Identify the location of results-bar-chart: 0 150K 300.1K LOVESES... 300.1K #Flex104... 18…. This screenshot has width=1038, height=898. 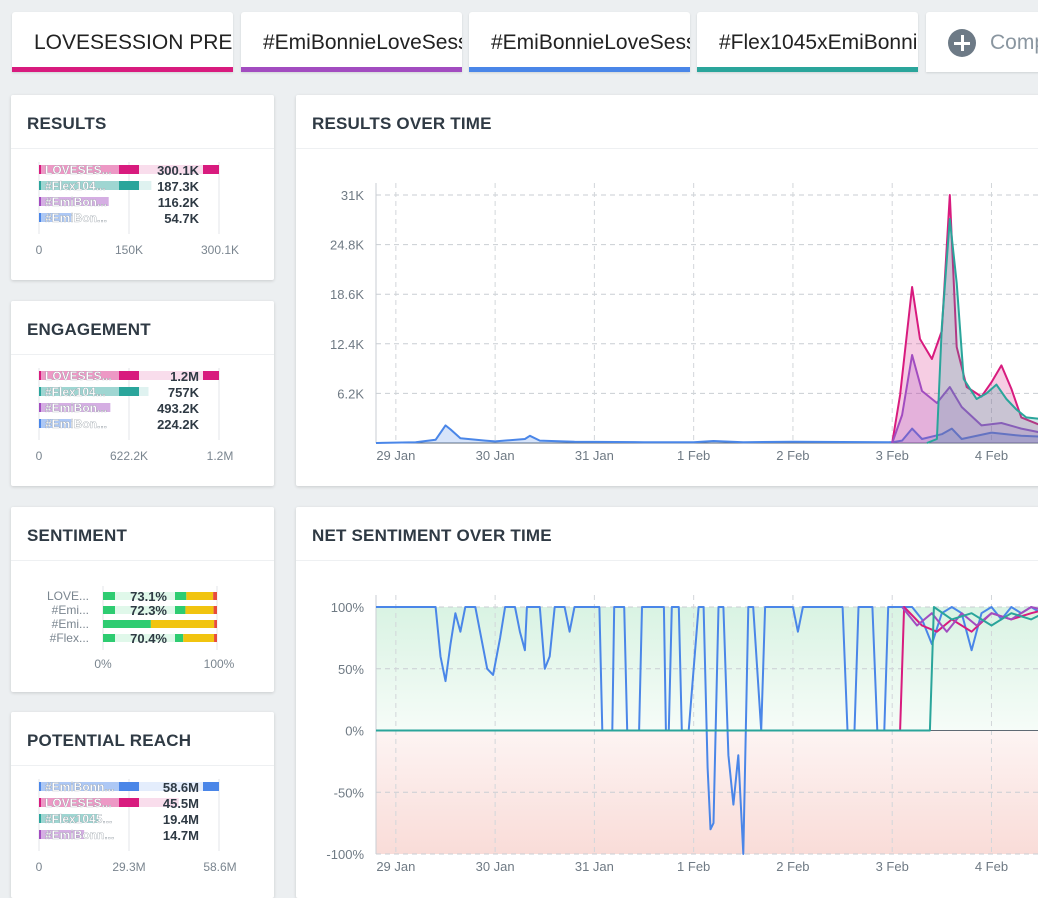
(137, 209).